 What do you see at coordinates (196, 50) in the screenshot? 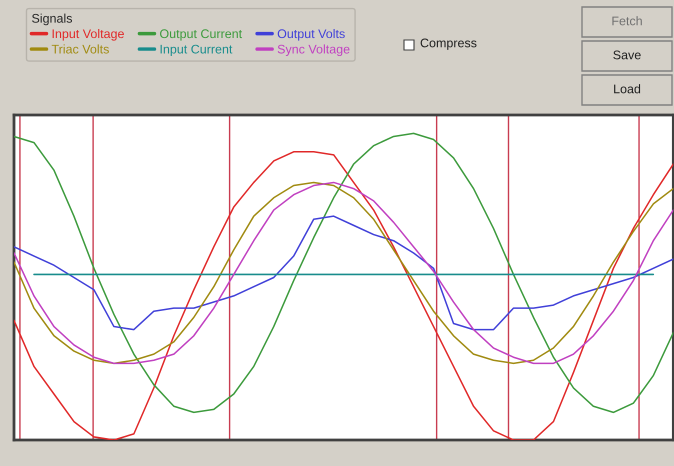
I see `legend-label: Input Current` at bounding box center [196, 50].